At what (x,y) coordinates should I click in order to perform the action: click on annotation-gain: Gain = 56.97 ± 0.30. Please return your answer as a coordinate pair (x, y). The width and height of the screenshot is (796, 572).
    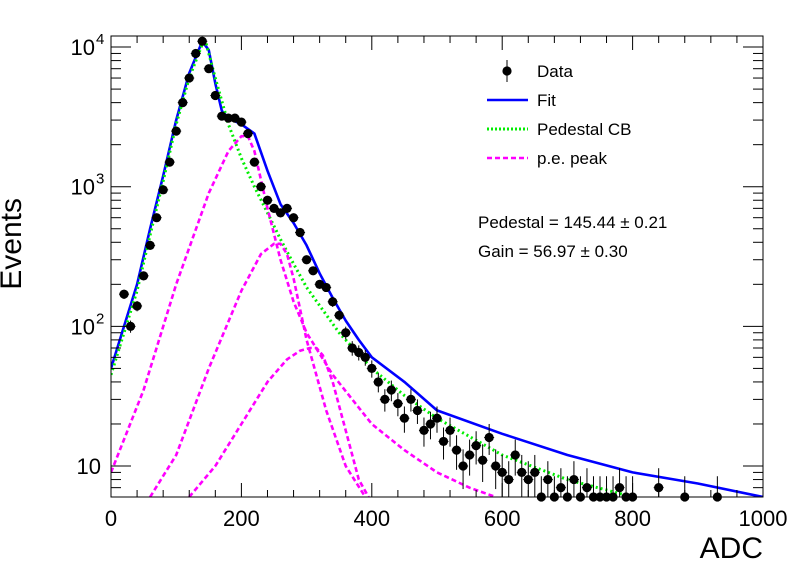
    Looking at the image, I should click on (553, 251).